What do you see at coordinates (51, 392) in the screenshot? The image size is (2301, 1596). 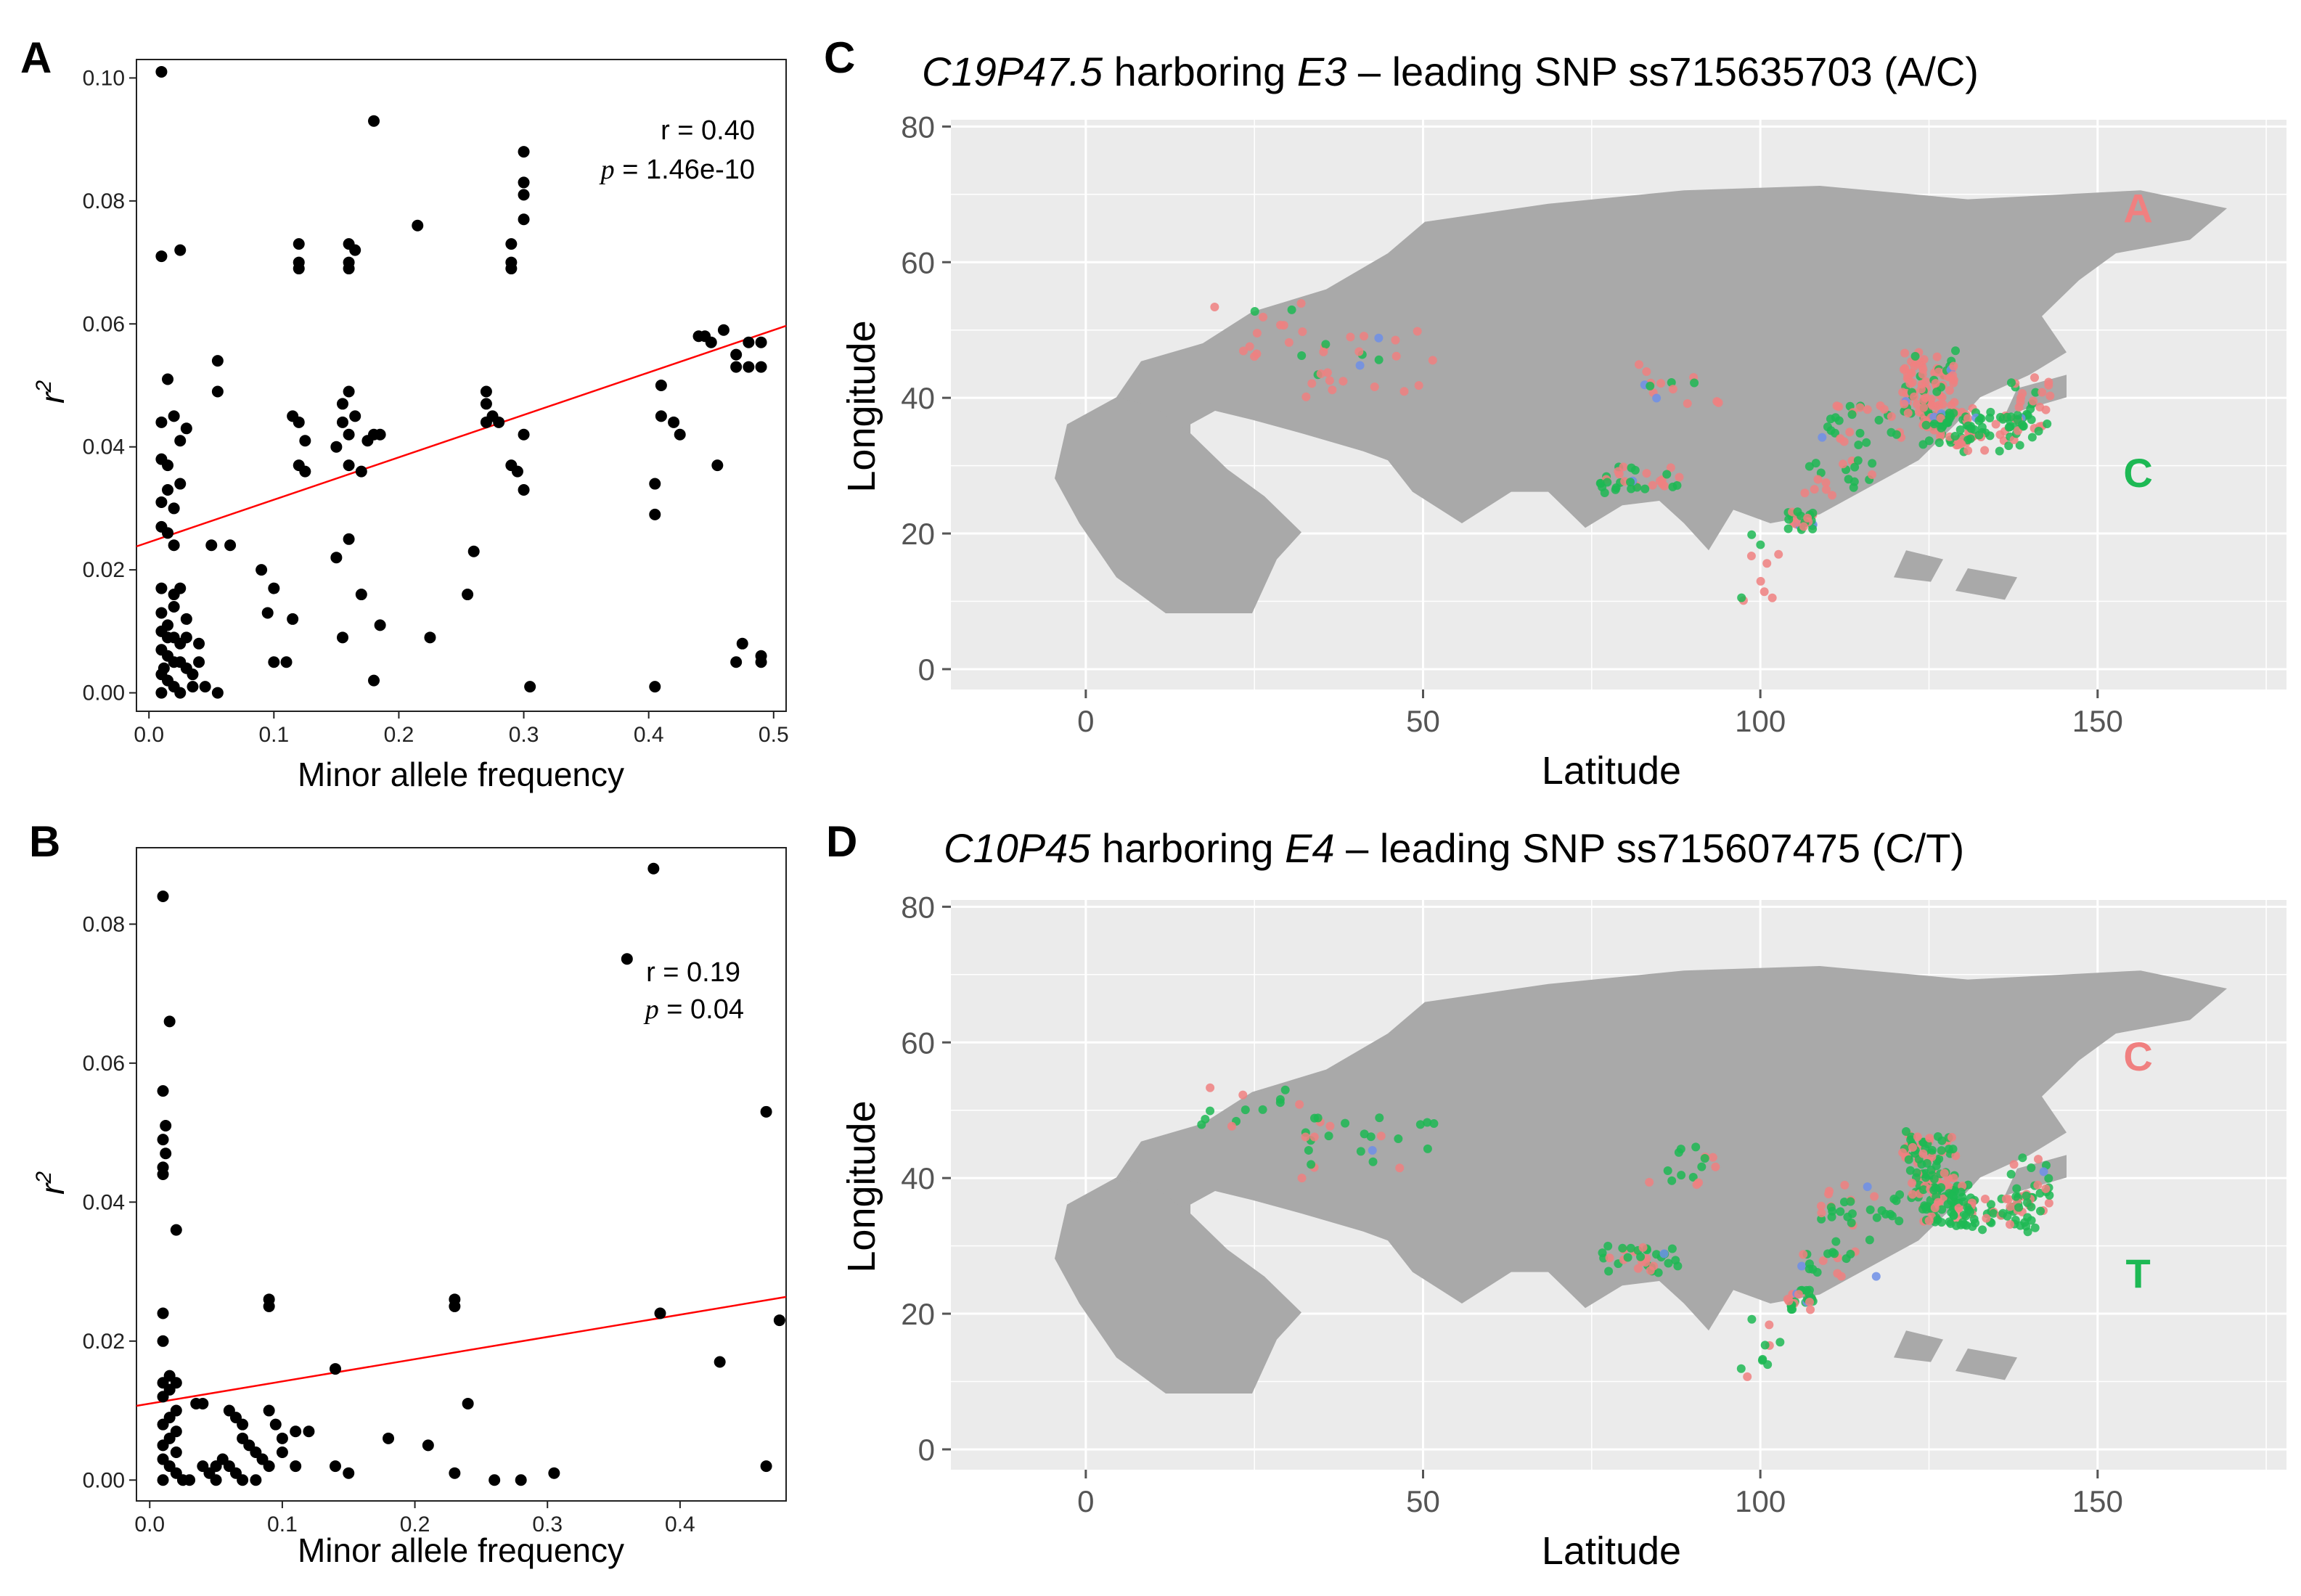 I see `y-axis-label-a: r2` at bounding box center [51, 392].